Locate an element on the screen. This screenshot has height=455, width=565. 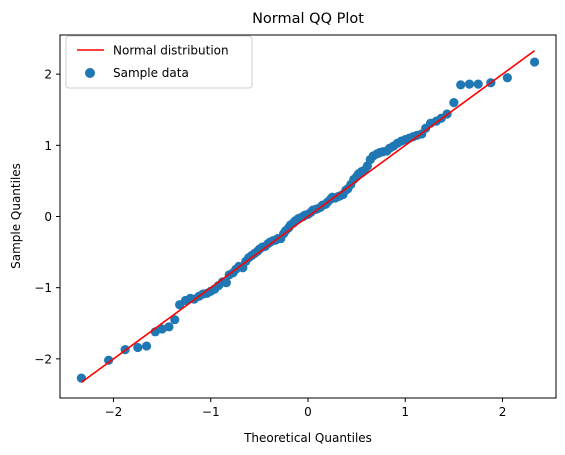
legend-frame is located at coordinates (159, 62).